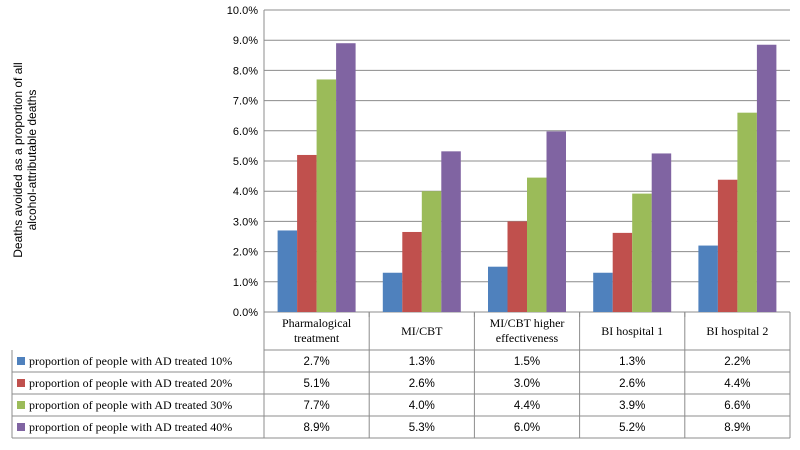  What do you see at coordinates (527, 338) in the screenshot?
I see `category-label-line: effectiveness` at bounding box center [527, 338].